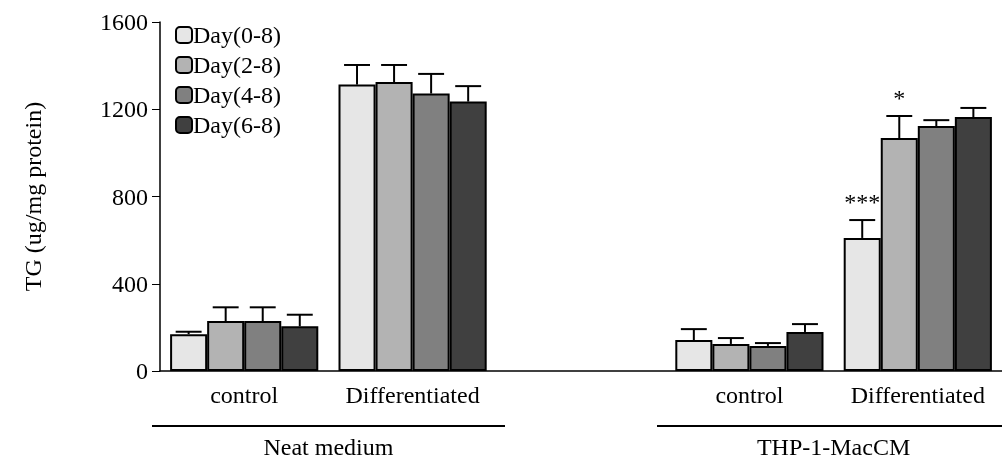  What do you see at coordinates (237, 65) in the screenshot?
I see `legend-label: Day(2-8)` at bounding box center [237, 65].